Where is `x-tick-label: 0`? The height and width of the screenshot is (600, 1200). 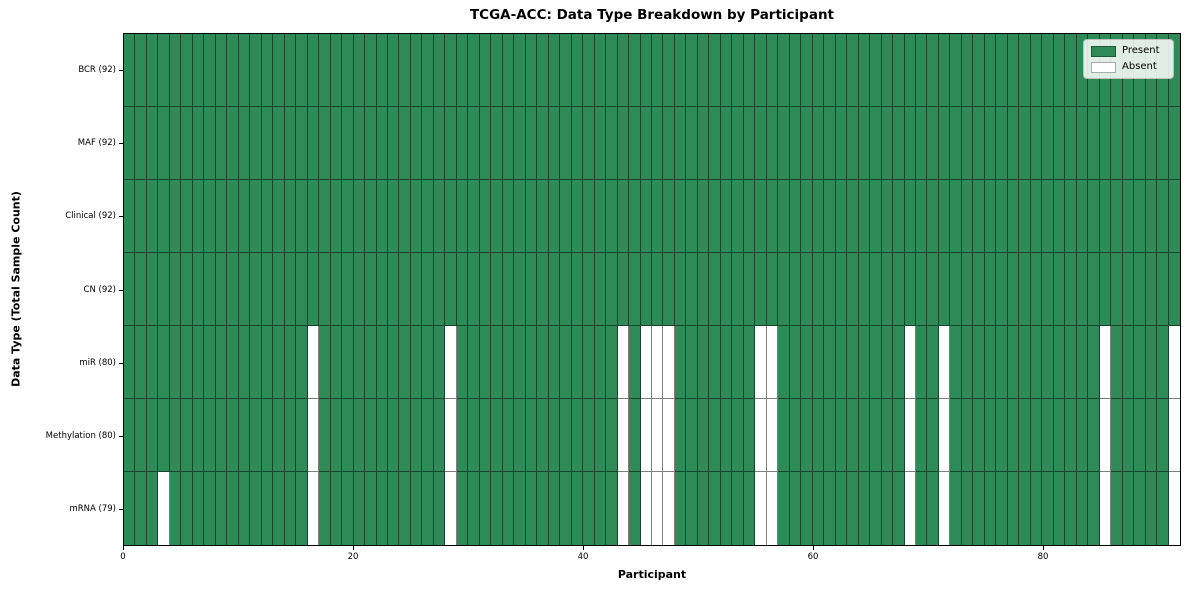
x-tick-label: 0 is located at coordinates (123, 557).